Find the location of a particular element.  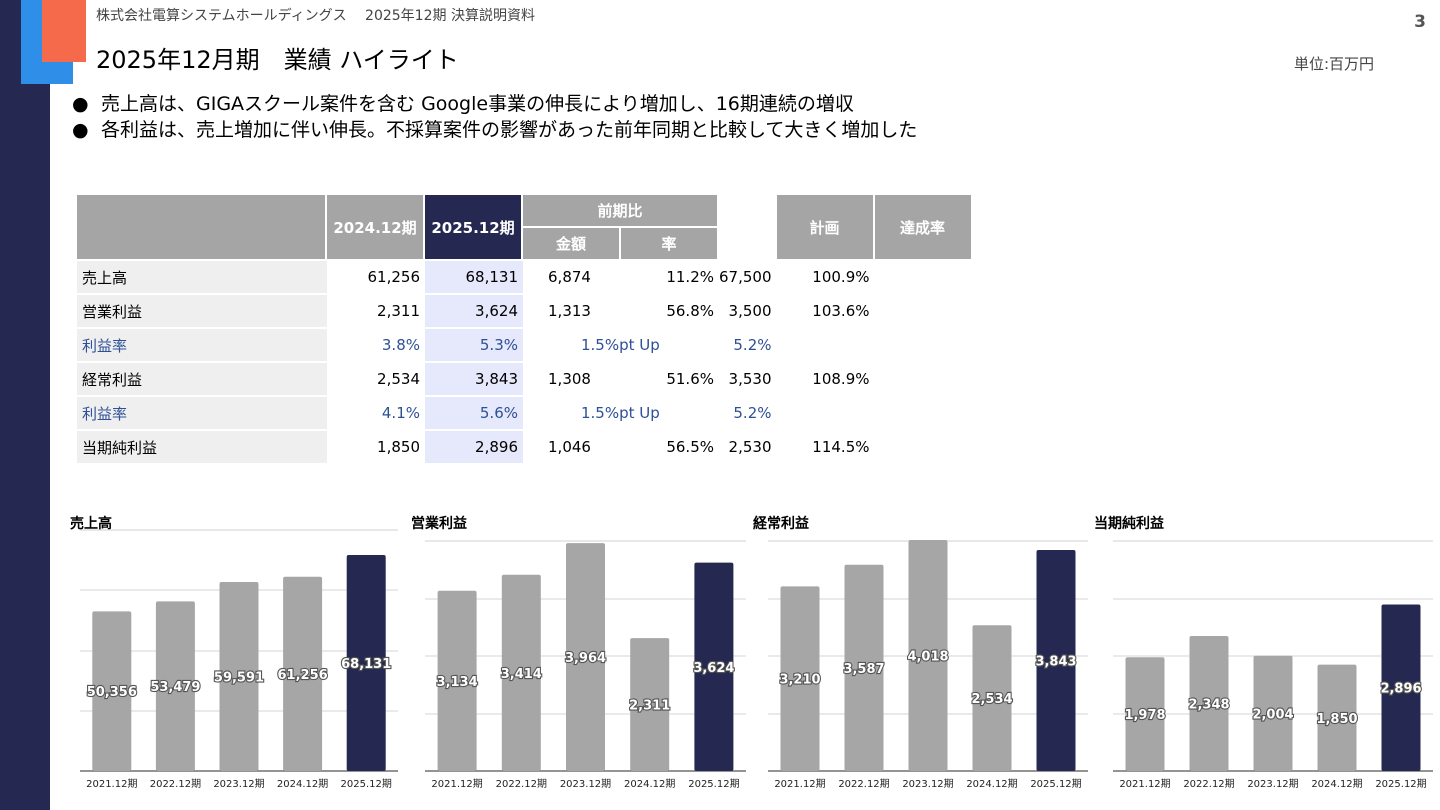

header-yoy-amount: 金額 is located at coordinates (572, 244).